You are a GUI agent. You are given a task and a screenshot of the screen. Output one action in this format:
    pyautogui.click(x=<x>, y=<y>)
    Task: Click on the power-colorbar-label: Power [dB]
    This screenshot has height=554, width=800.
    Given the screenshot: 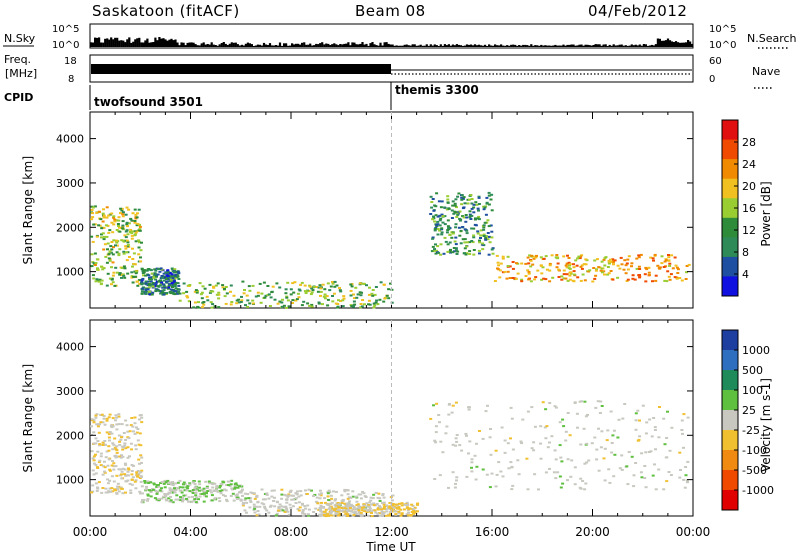 What is the action you would take?
    pyautogui.click(x=766, y=213)
    